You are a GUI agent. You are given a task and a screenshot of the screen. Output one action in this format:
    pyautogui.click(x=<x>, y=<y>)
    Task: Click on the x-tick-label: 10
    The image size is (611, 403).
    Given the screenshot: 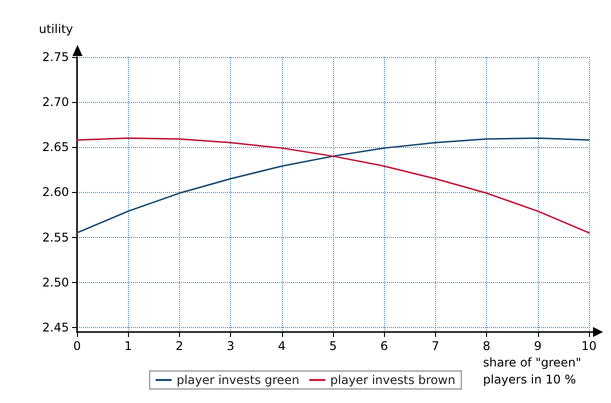 What is the action you would take?
    pyautogui.click(x=589, y=346)
    